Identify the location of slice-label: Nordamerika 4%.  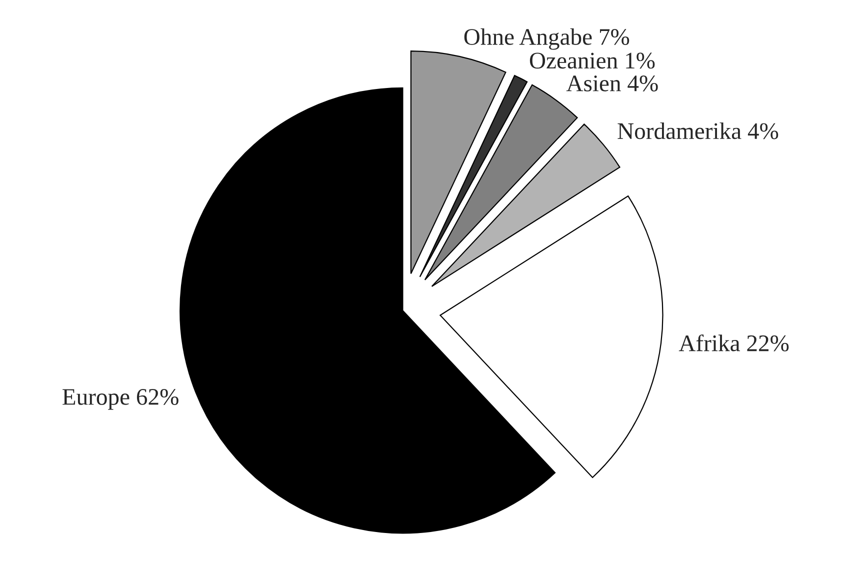
(698, 131).